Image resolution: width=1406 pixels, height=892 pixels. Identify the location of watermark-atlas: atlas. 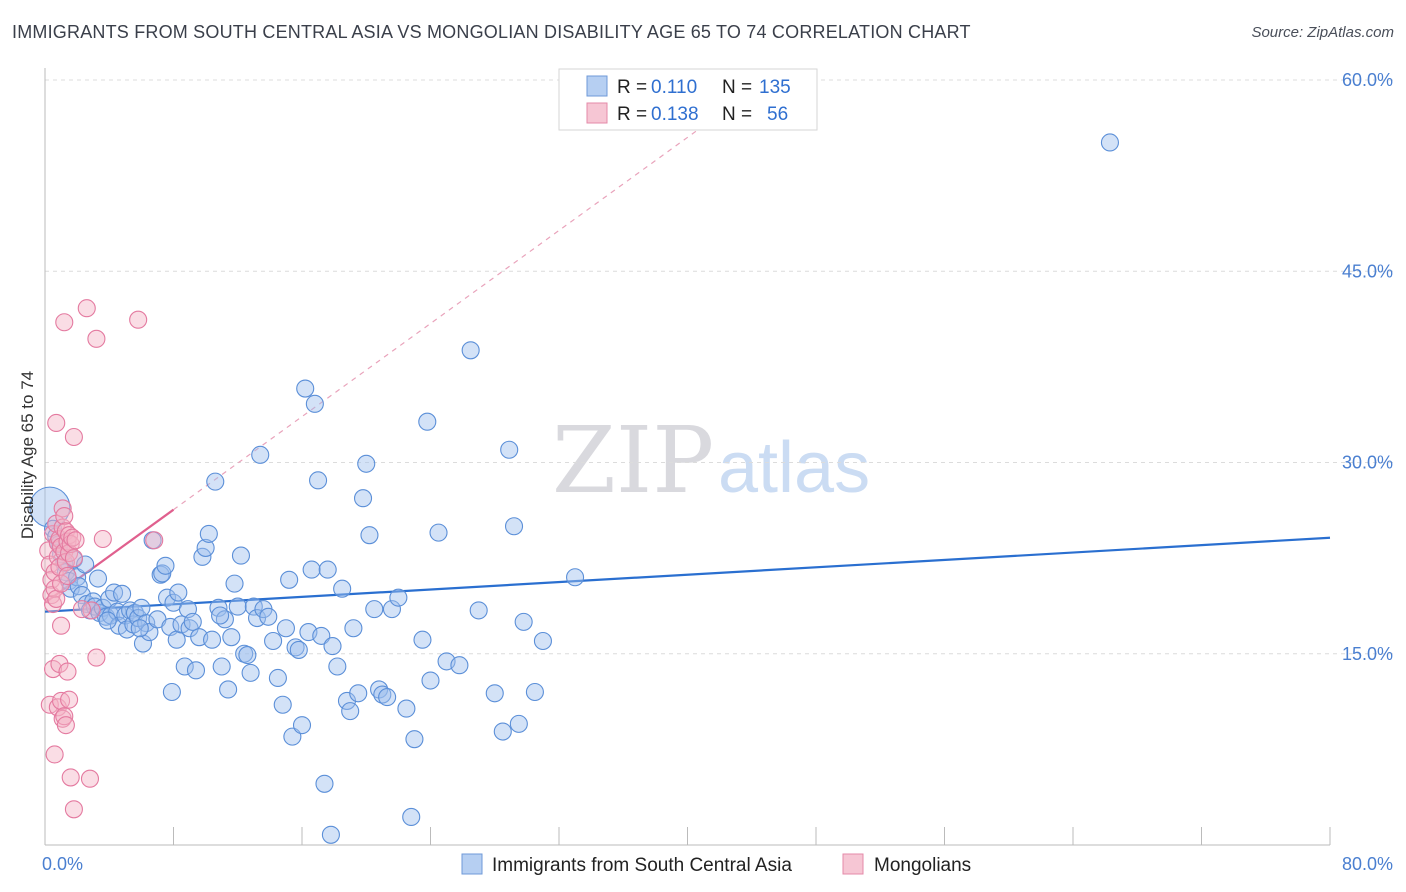
(794, 468).